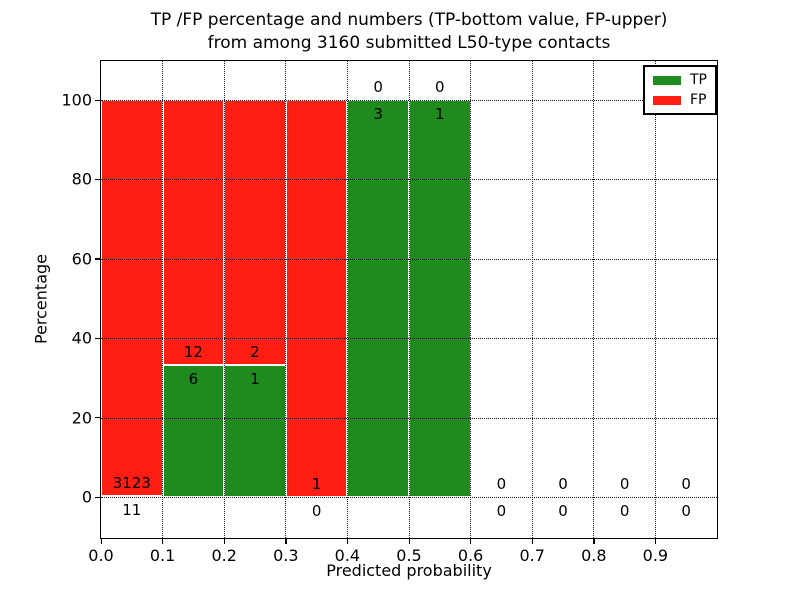  What do you see at coordinates (594, 555) in the screenshot?
I see `x-tick-label: 0.8` at bounding box center [594, 555].